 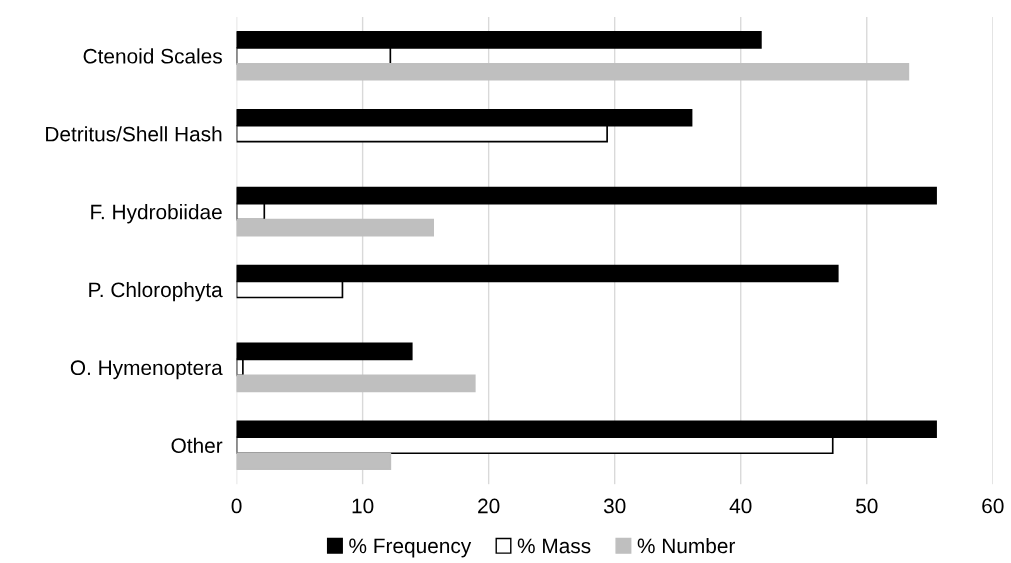 I want to click on y-tick-label: Other, so click(x=197, y=445).